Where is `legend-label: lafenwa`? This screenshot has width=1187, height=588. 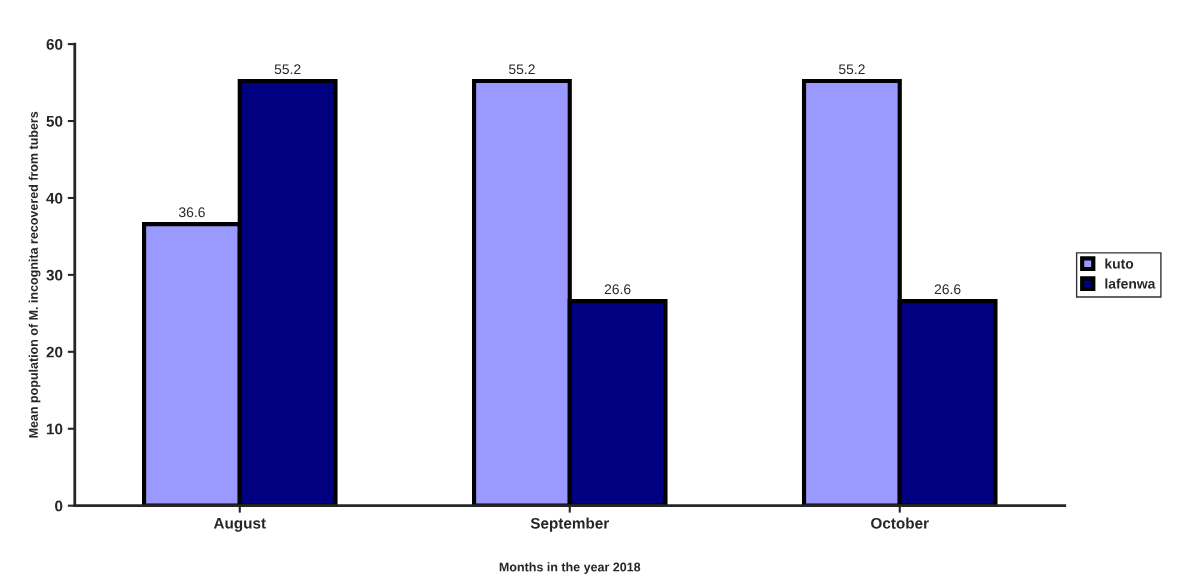 legend-label: lafenwa is located at coordinates (1130, 283).